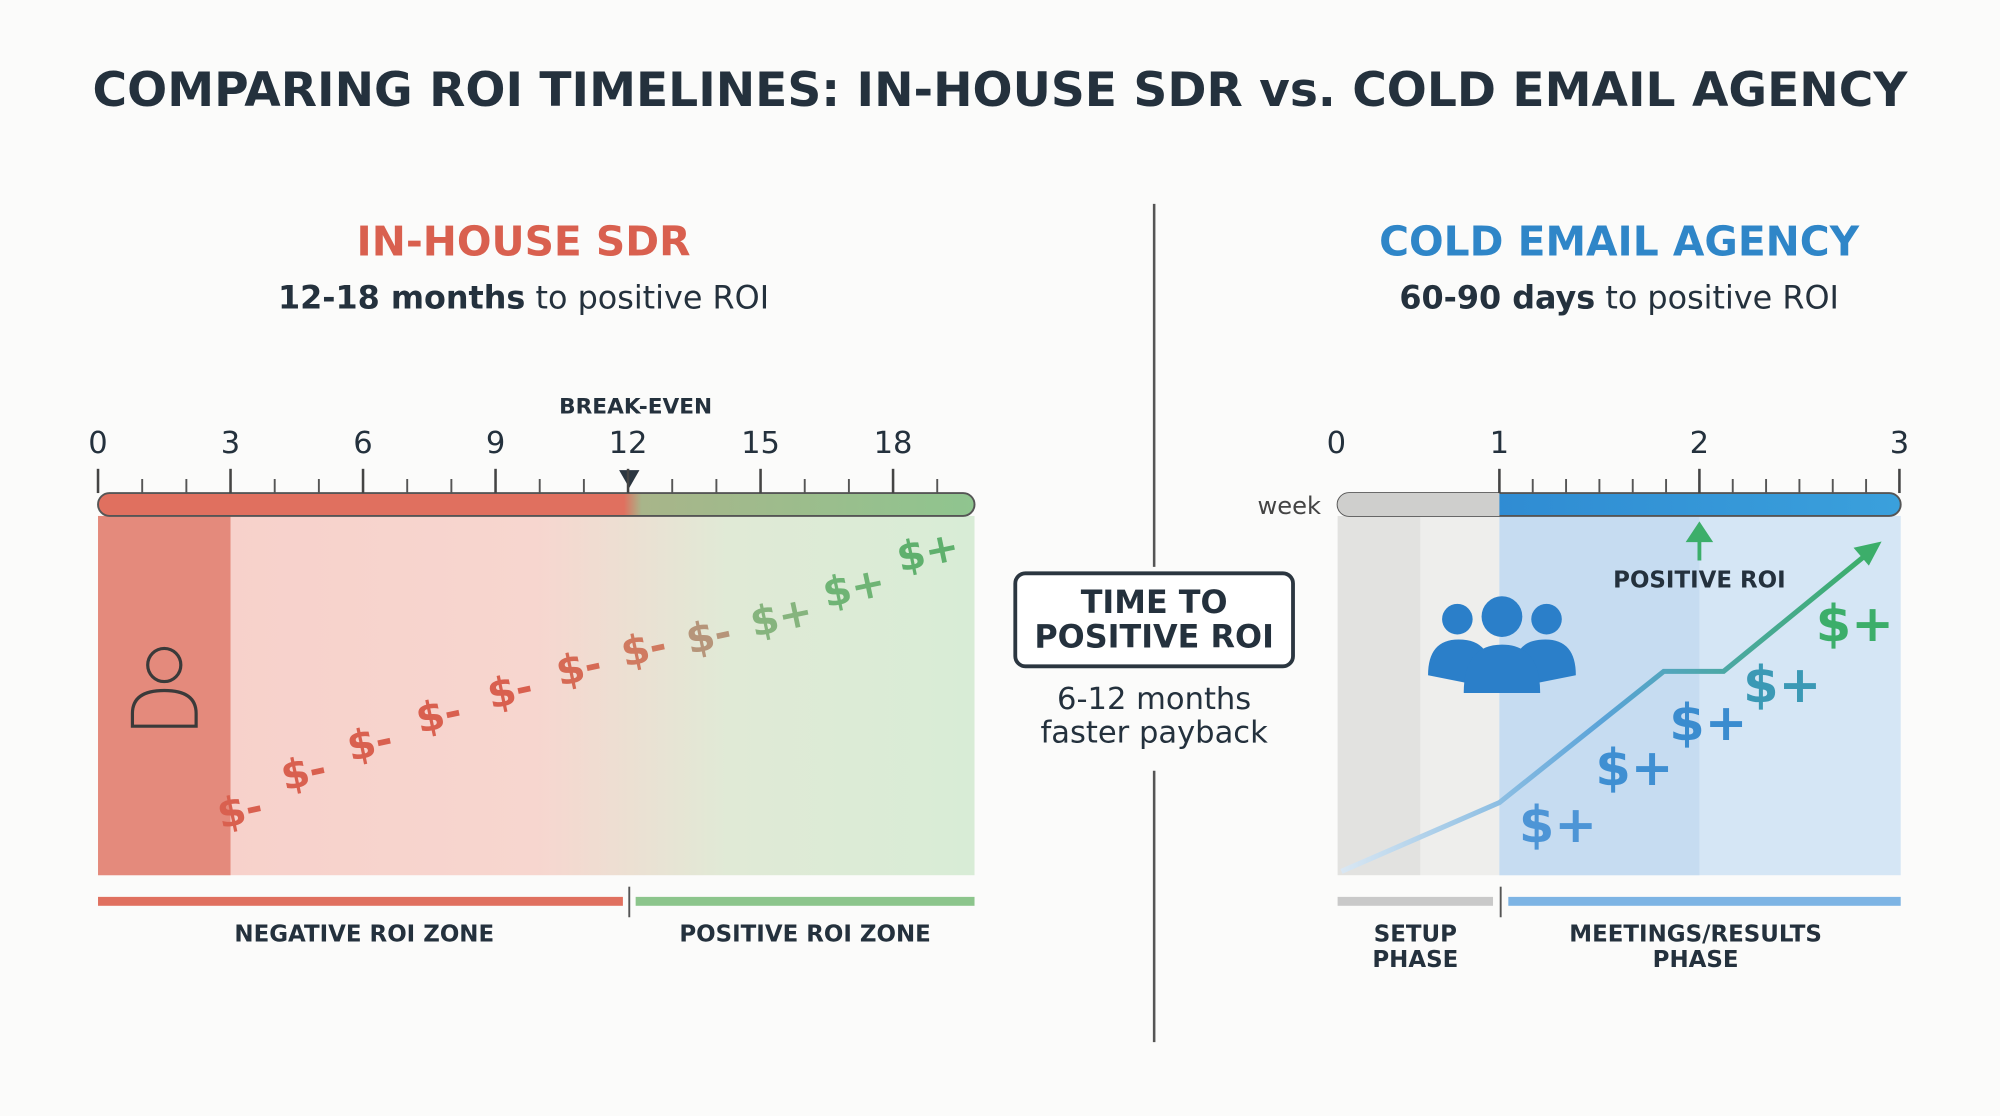 The image size is (2000, 1116). What do you see at coordinates (1415, 935) in the screenshot?
I see `phase-label: SETUP` at bounding box center [1415, 935].